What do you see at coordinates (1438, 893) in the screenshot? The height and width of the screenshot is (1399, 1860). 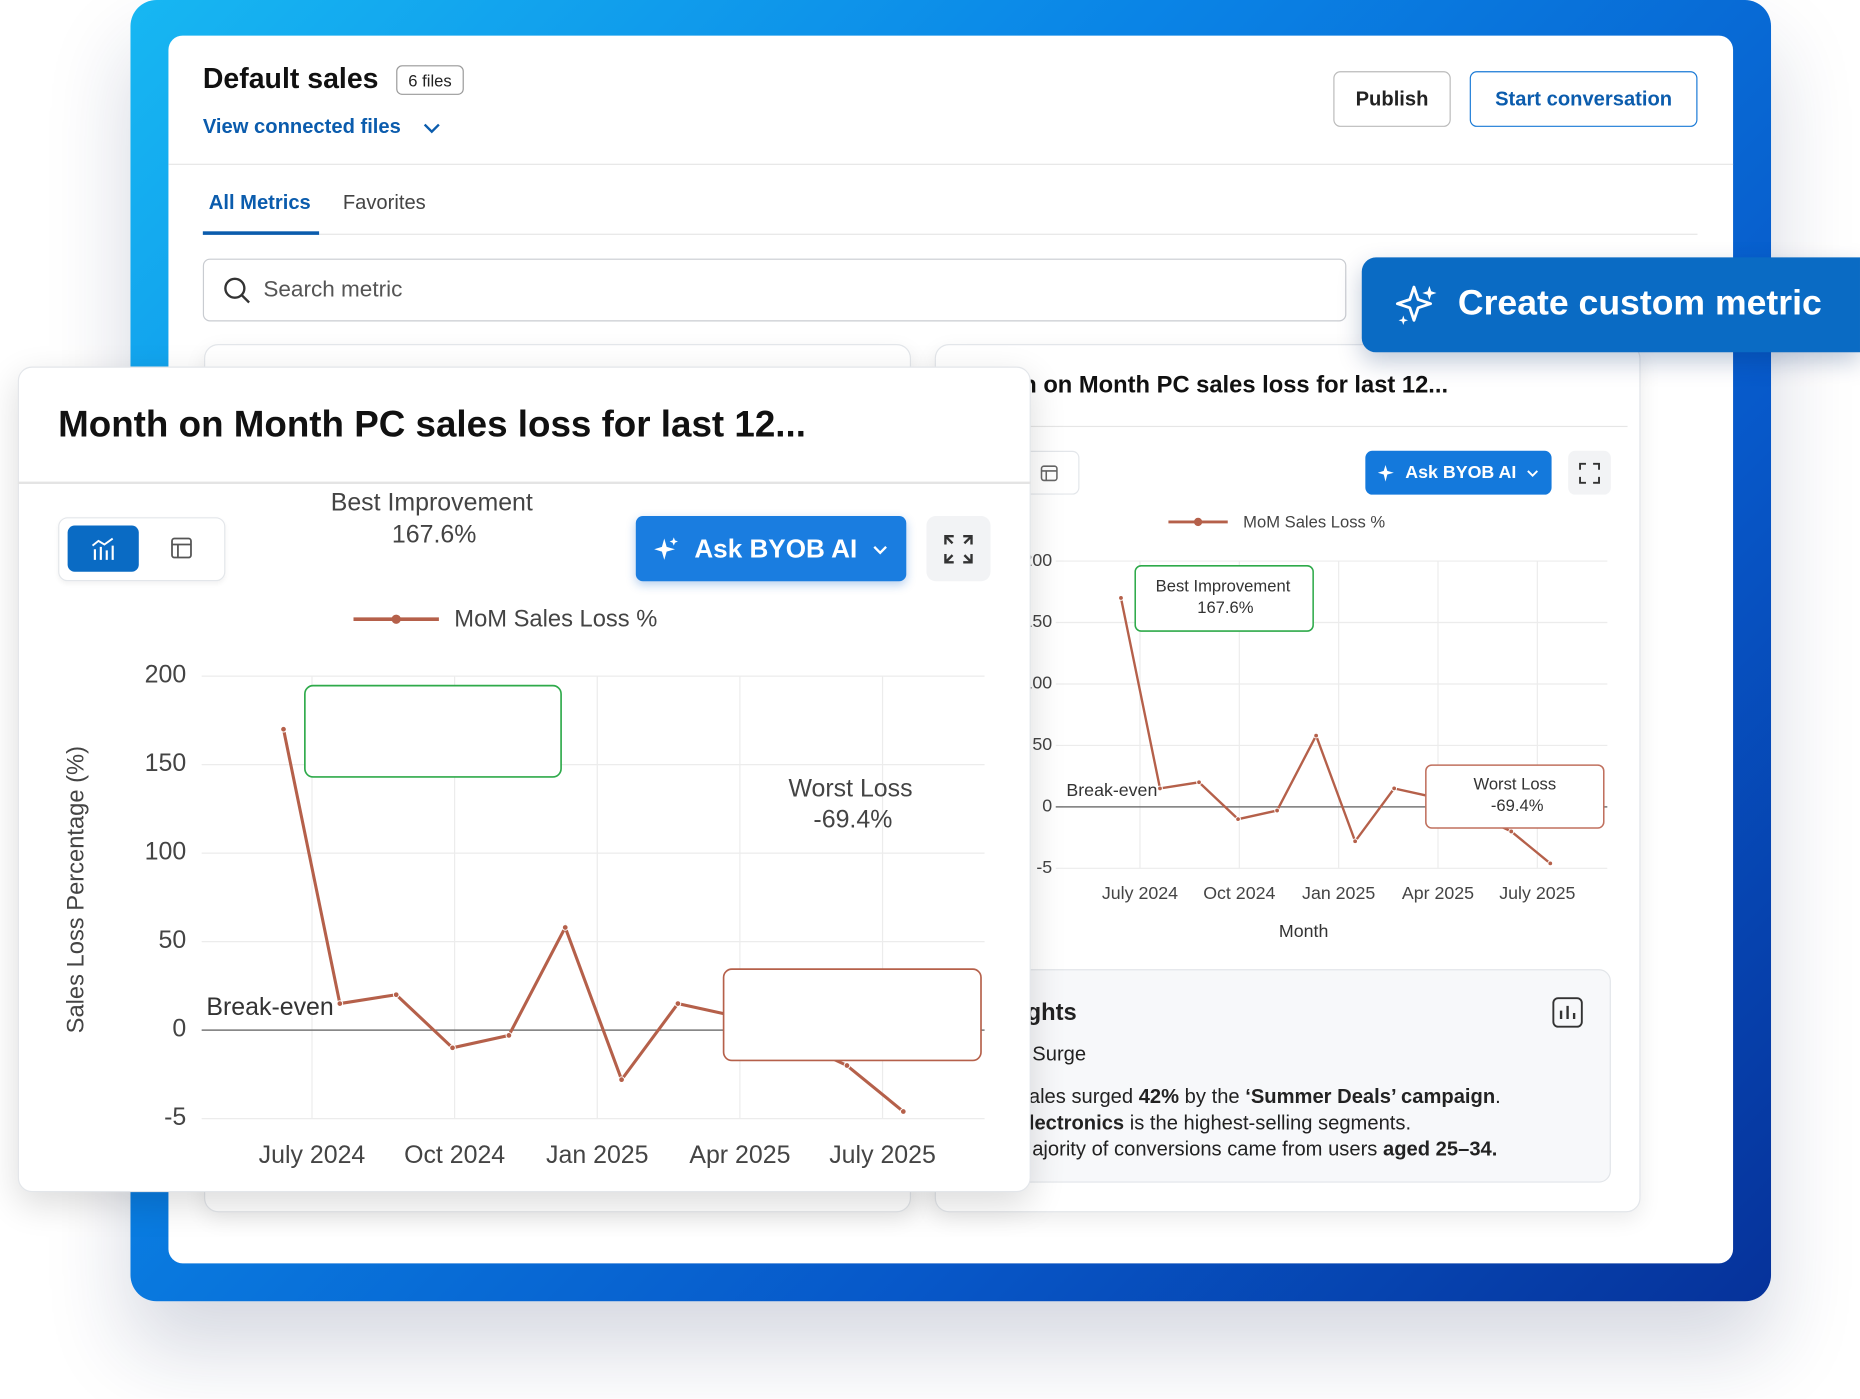 I see `x-tick-label: Apr 2025` at bounding box center [1438, 893].